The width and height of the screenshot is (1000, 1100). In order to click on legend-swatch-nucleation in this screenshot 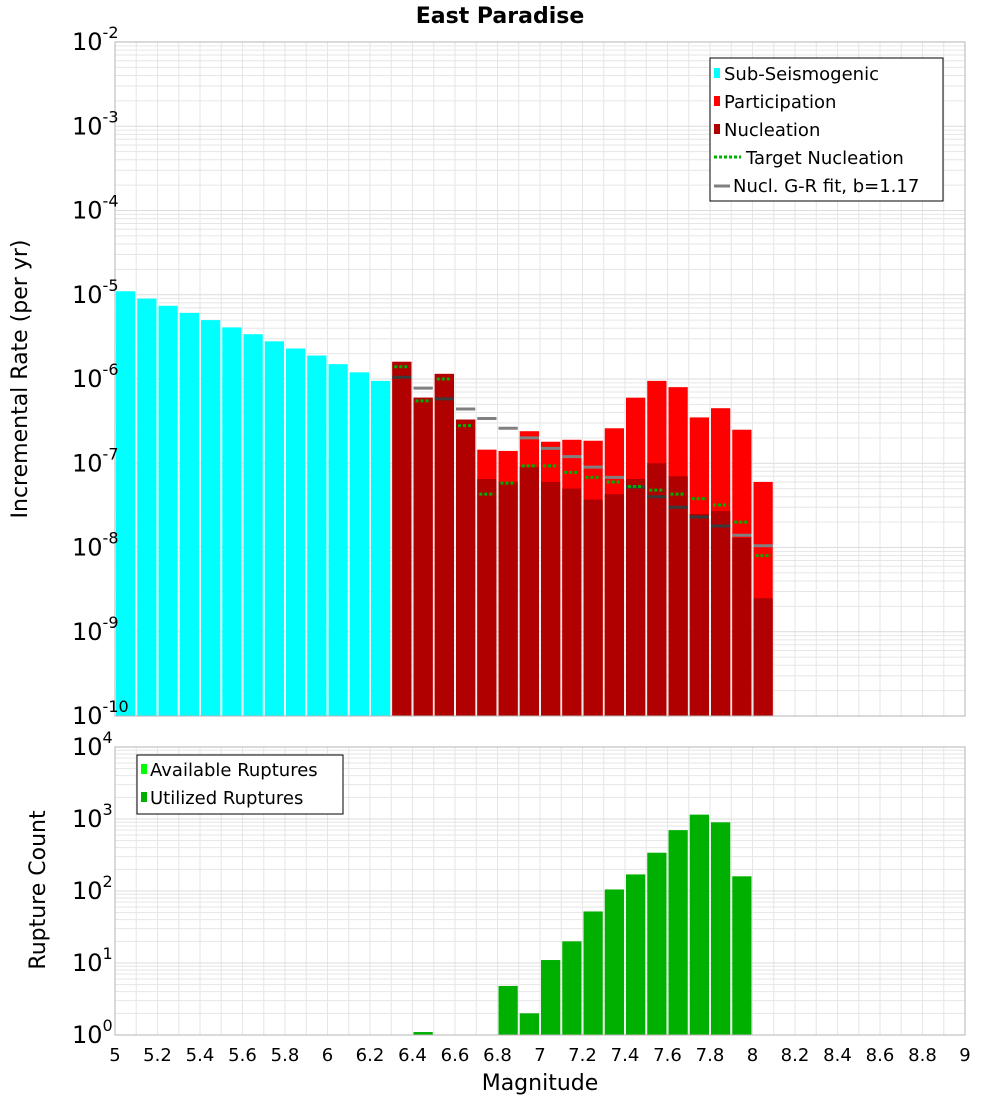, I will do `click(717, 129)`.